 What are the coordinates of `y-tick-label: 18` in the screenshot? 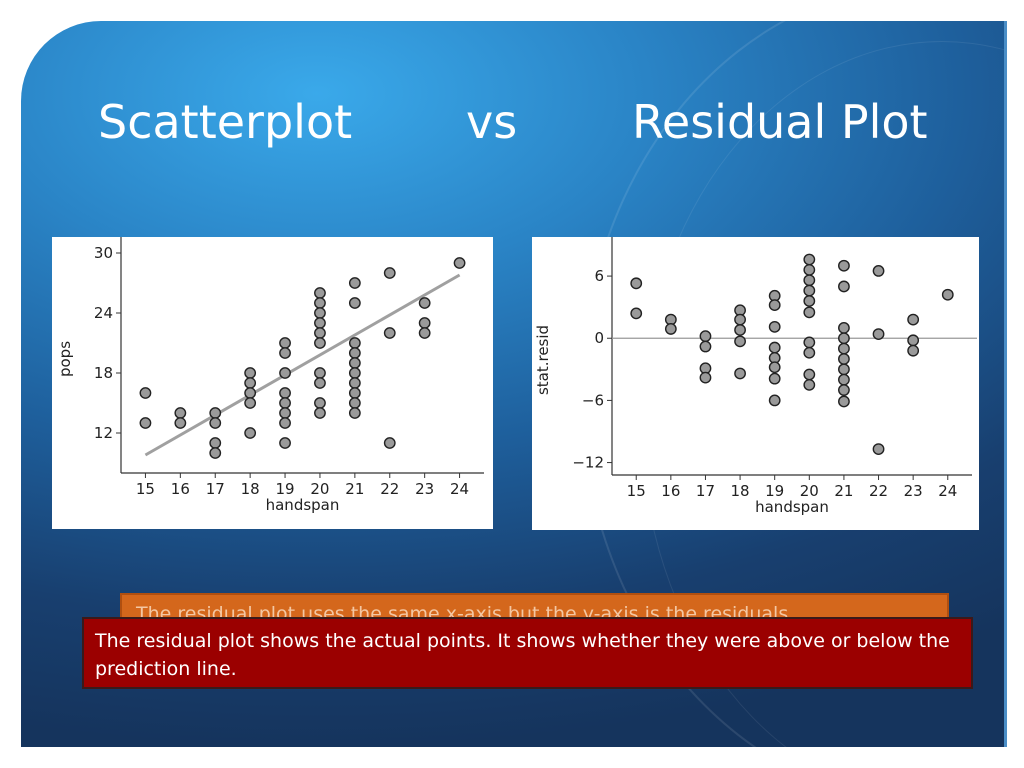 It's located at (103, 373).